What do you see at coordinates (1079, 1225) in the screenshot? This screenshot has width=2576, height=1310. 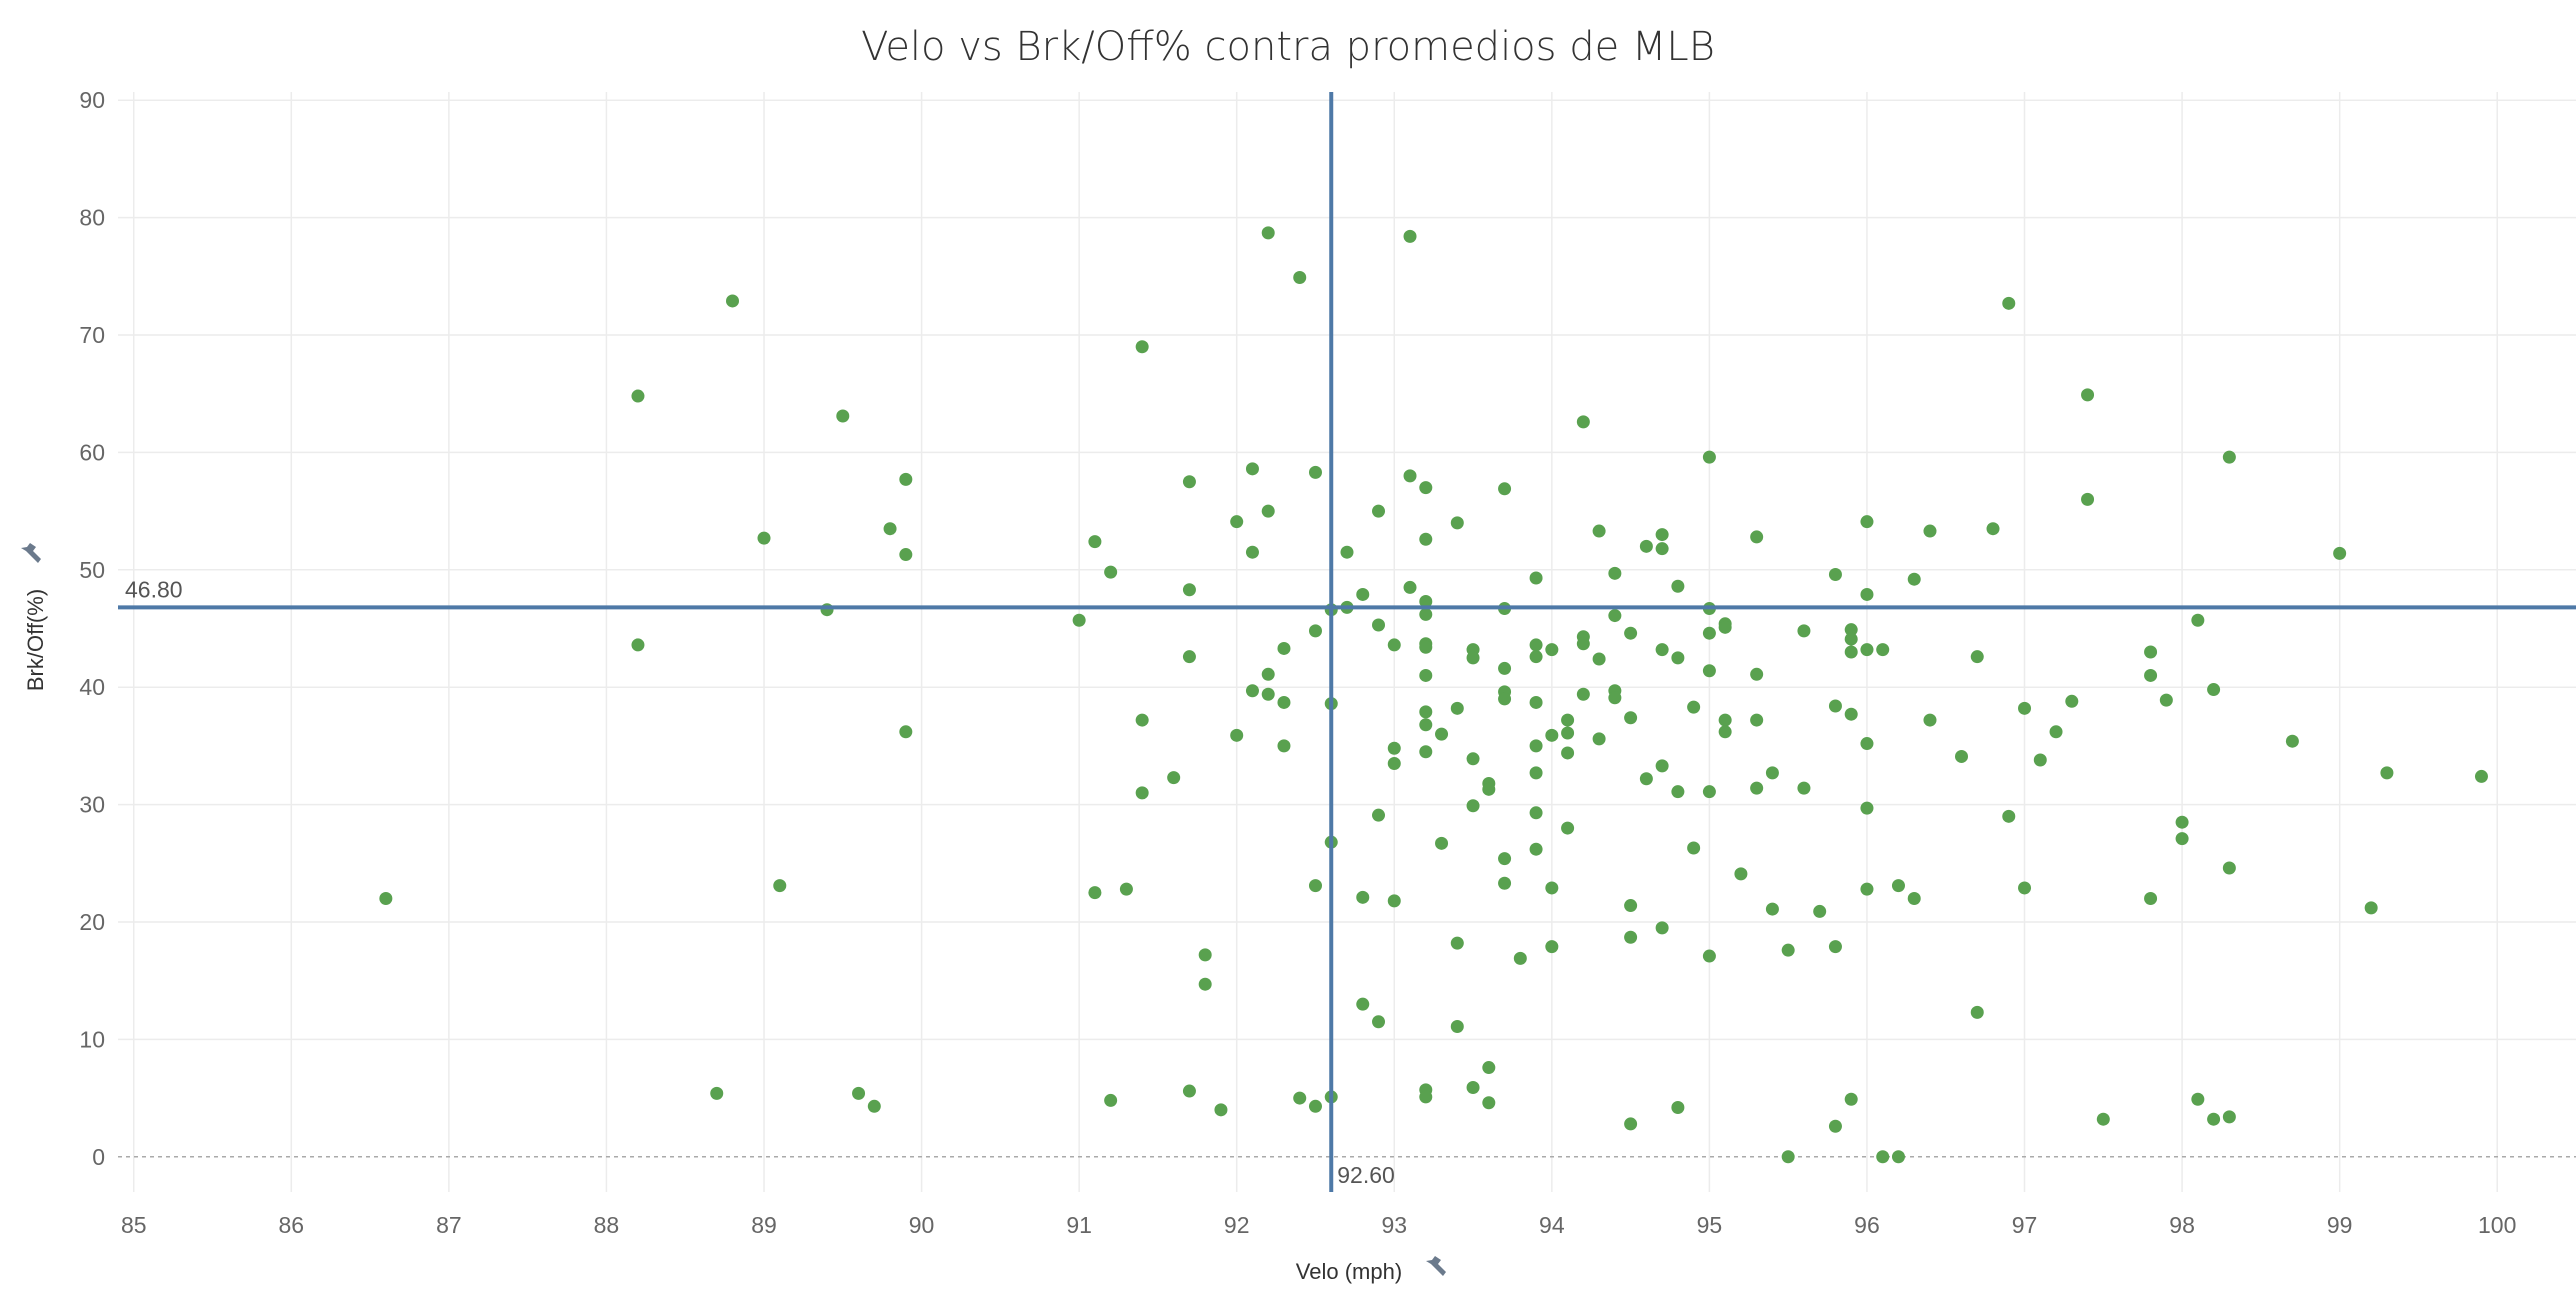 I see `x-tick-label: 91` at bounding box center [1079, 1225].